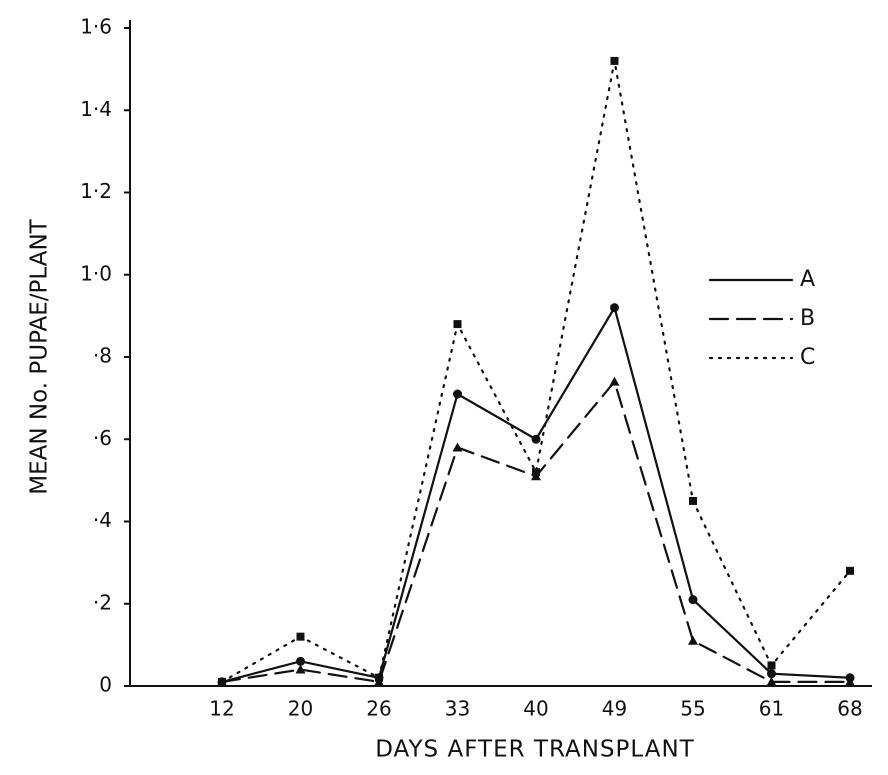 Image resolution: width=888 pixels, height=775 pixels. Describe the element at coordinates (807, 279) in the screenshot. I see `legend-label: A` at that location.